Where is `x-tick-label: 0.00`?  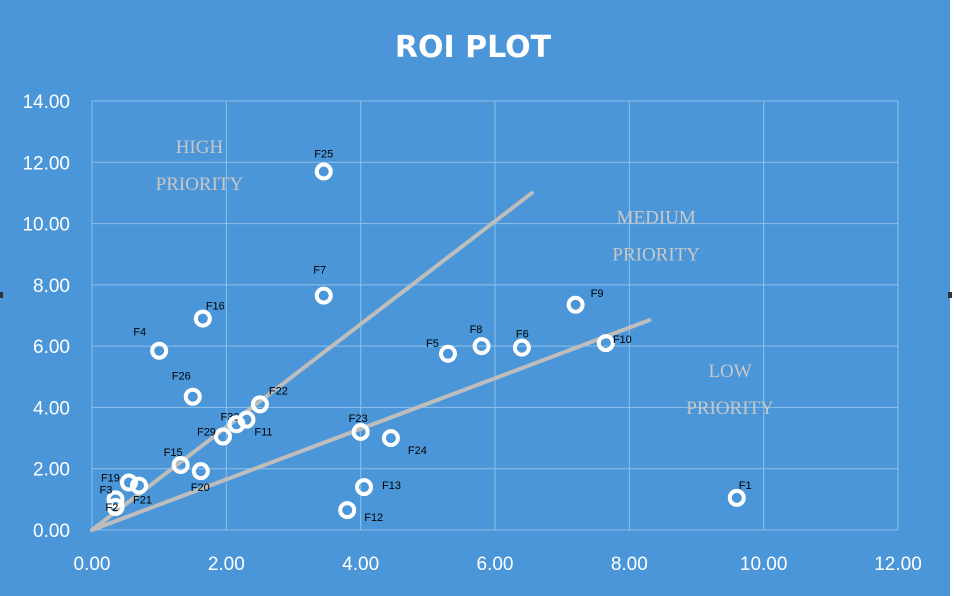
x-tick-label: 0.00 is located at coordinates (92, 564).